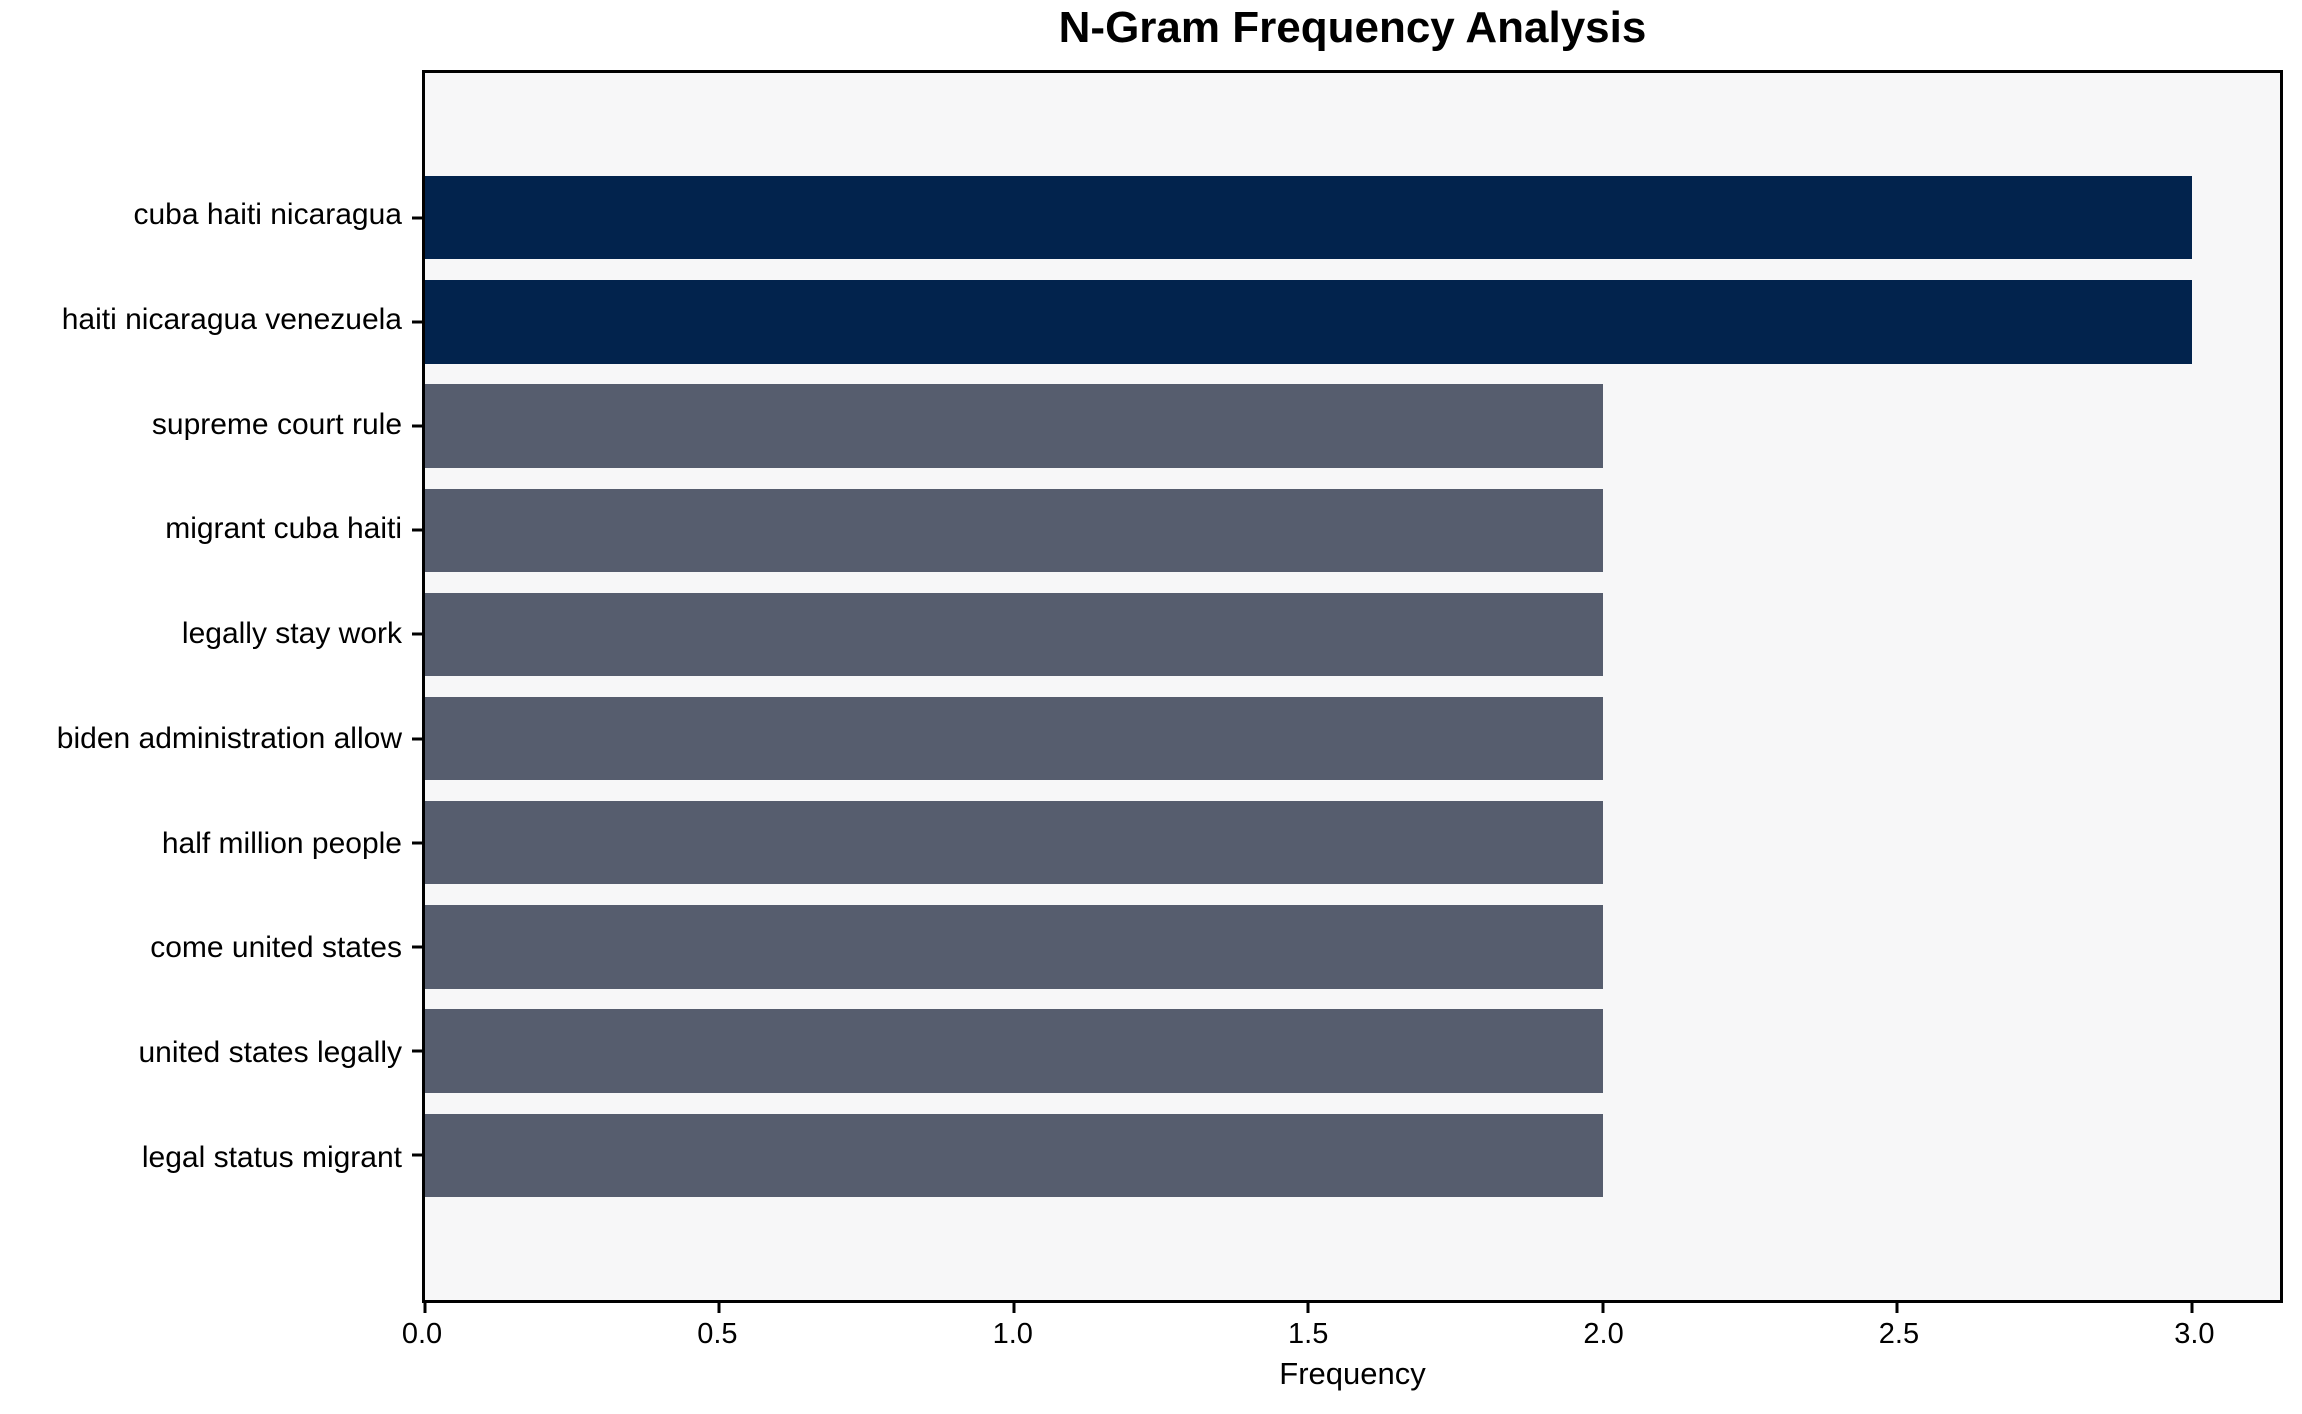  What do you see at coordinates (717, 1334) in the screenshot?
I see `x-tick-label: 0.5` at bounding box center [717, 1334].